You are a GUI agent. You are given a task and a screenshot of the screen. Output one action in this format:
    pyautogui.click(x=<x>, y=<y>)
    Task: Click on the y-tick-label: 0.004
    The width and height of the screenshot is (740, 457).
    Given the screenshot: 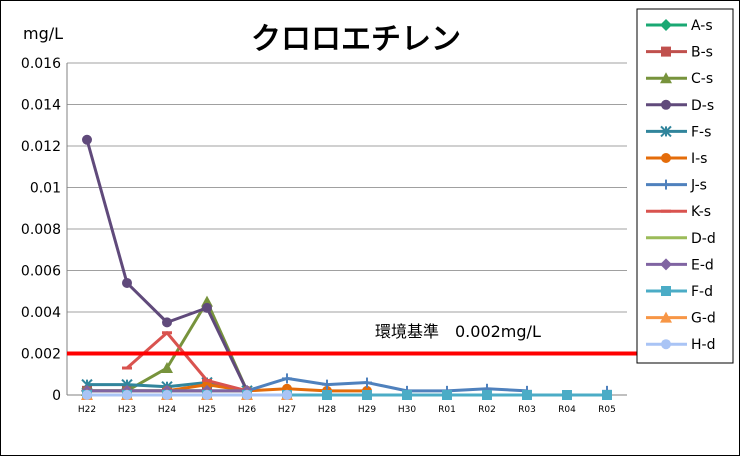 What is the action you would take?
    pyautogui.click(x=41, y=313)
    